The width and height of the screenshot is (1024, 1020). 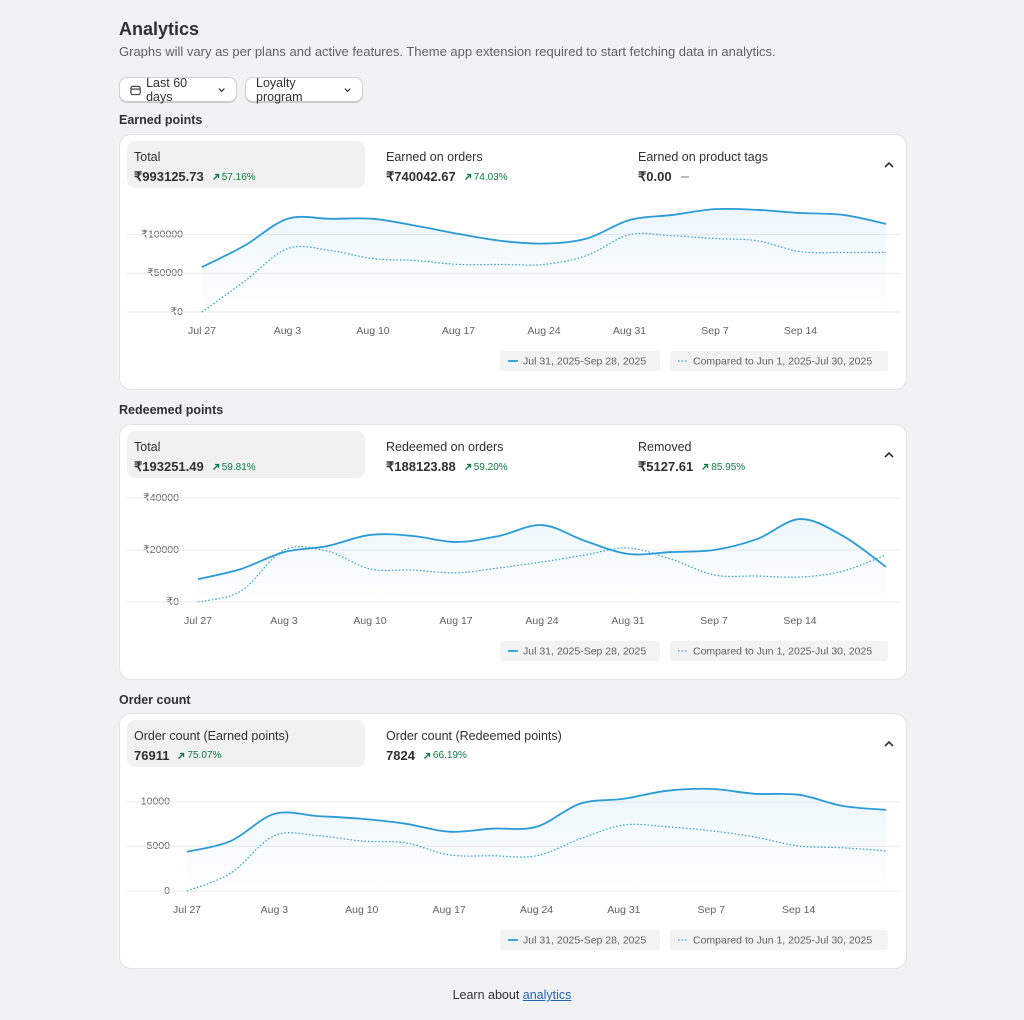 I want to click on metric-change: 74.03%, so click(x=486, y=177).